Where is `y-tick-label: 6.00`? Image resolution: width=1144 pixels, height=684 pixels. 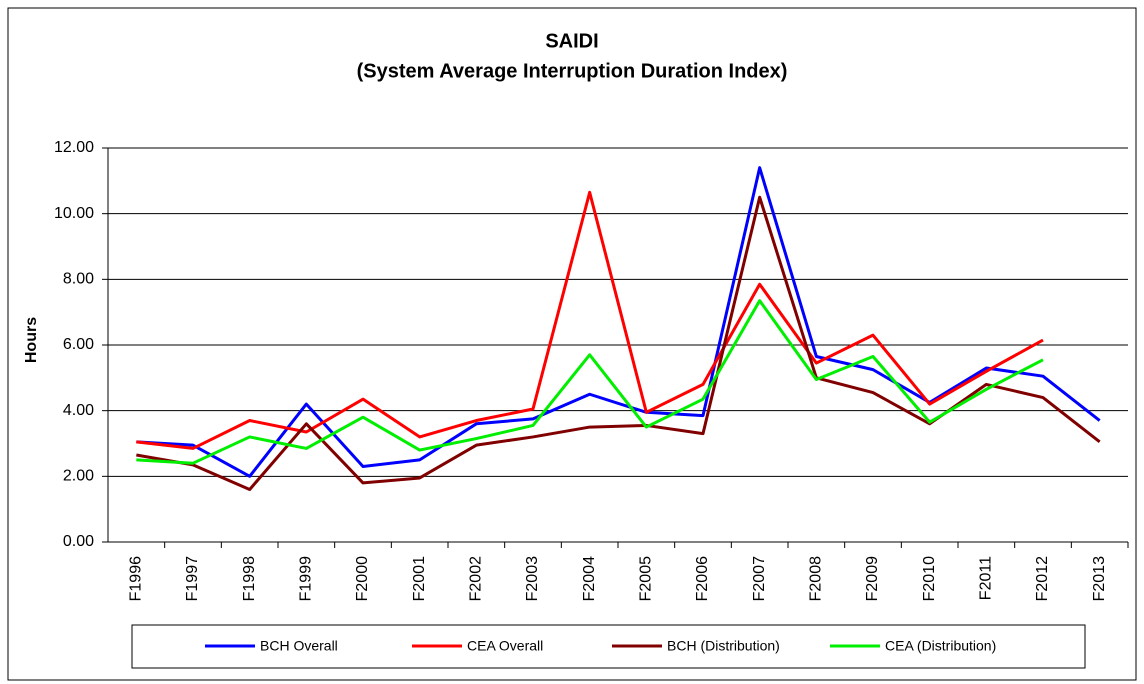 y-tick-label: 6.00 is located at coordinates (78, 344).